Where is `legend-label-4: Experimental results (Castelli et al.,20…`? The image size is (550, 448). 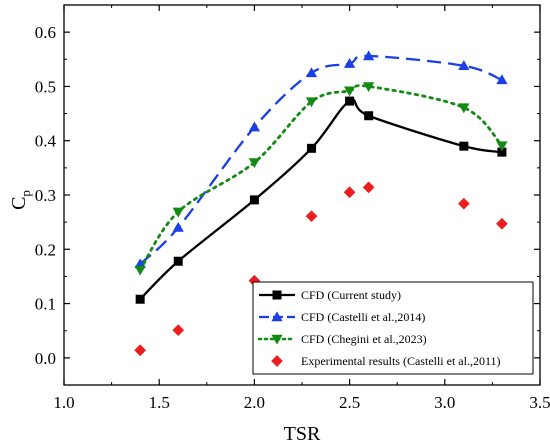
legend-label-4: Experimental results (Castelli et al.,20… is located at coordinates (401, 361).